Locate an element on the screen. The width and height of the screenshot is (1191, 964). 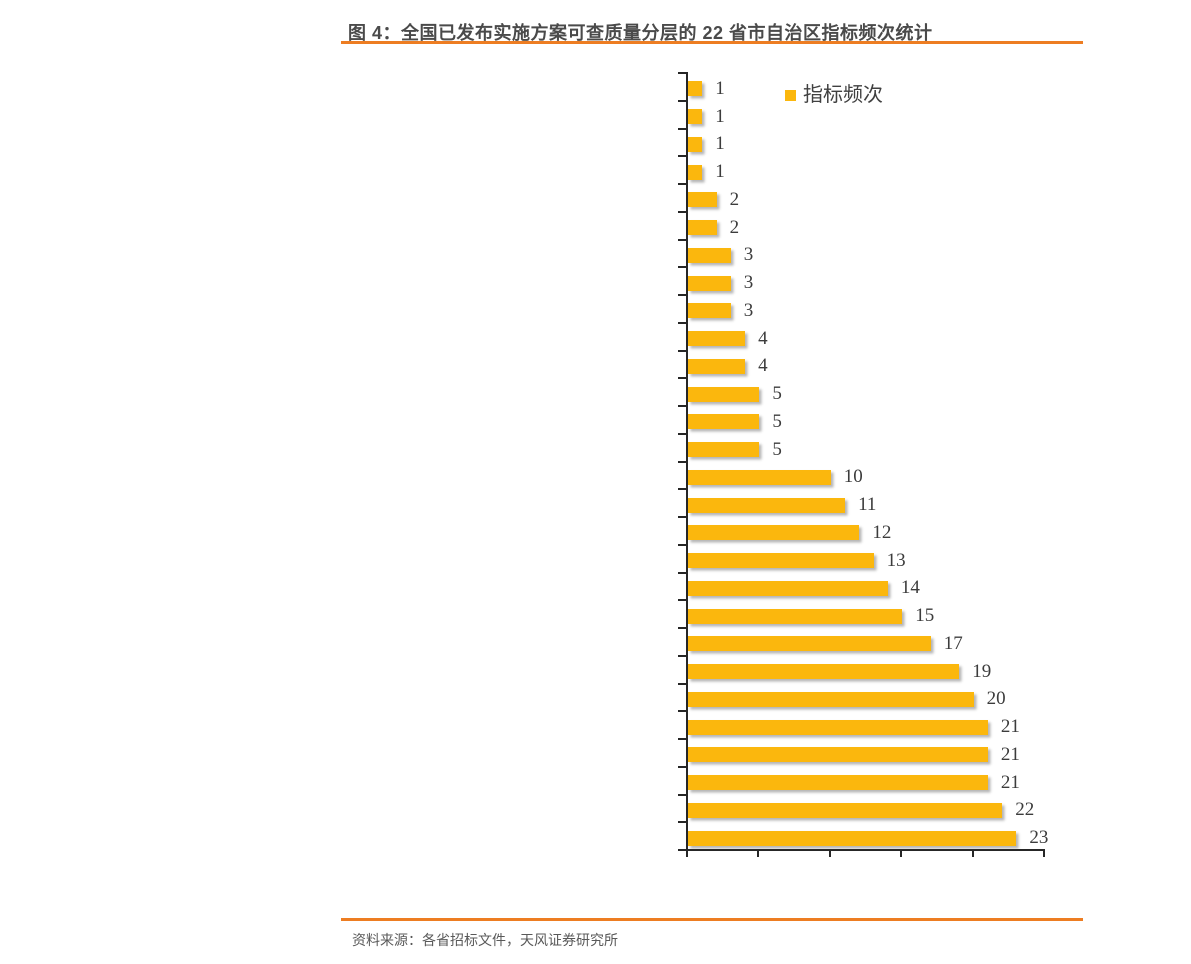
legend-label: 指标频次 is located at coordinates (843, 95).